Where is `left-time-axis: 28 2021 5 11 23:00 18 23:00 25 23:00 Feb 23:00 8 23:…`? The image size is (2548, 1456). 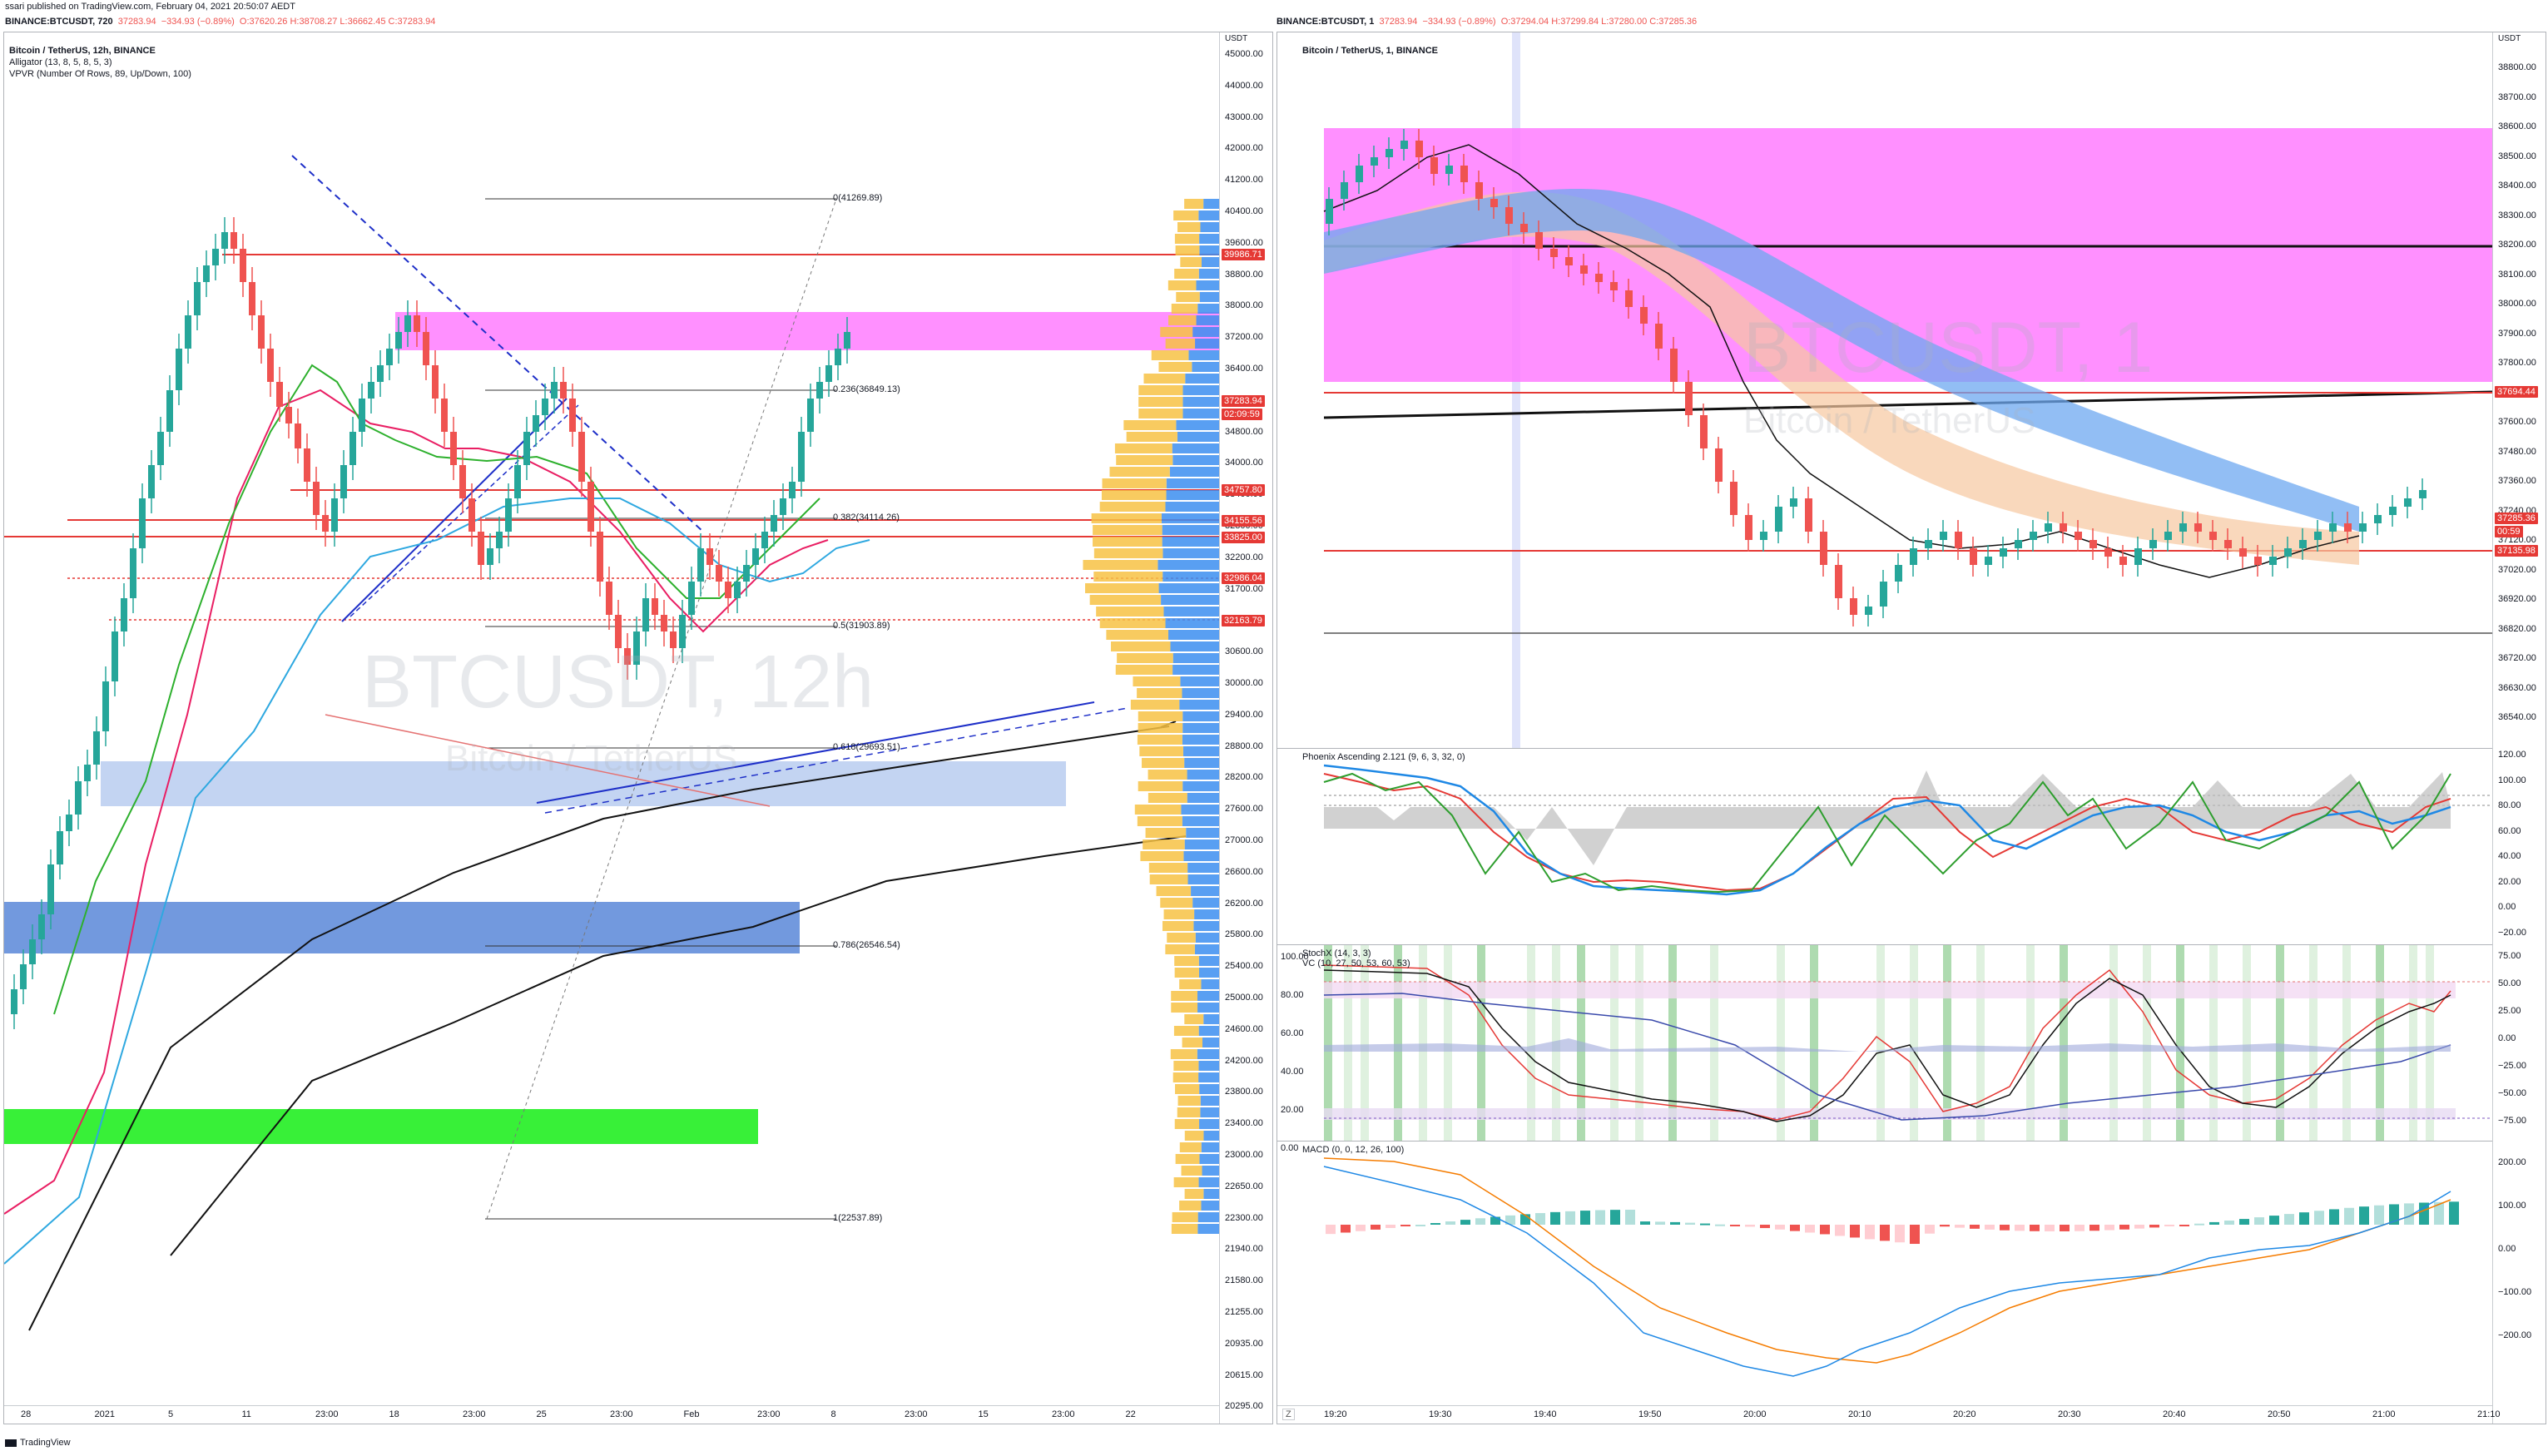 left-time-axis: 28 2021 5 11 23:00 18 23:00 25 23:00 Feb 23:00 8 23:… is located at coordinates (611, 1414).